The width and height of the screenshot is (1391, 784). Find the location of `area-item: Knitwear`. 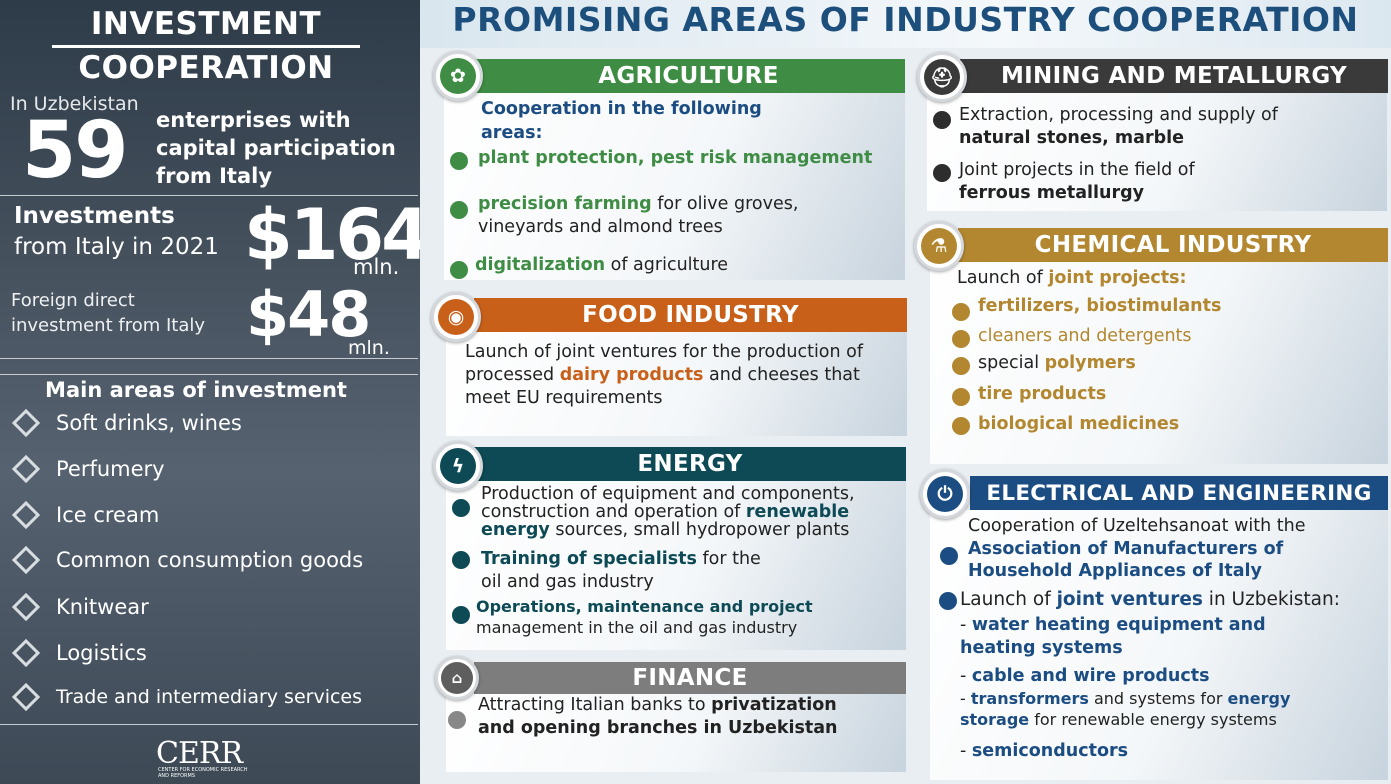

area-item: Knitwear is located at coordinates (79, 607).